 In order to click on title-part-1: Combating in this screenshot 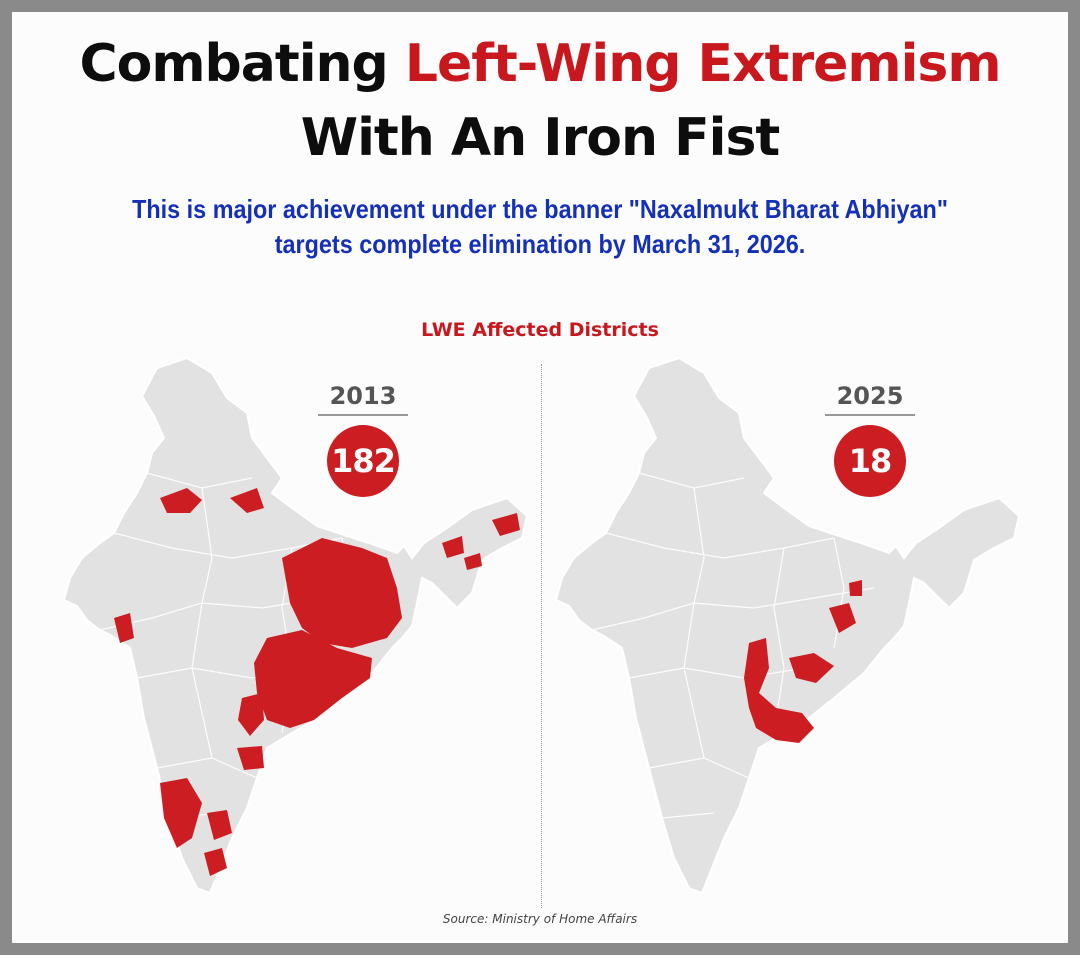, I will do `click(242, 64)`.